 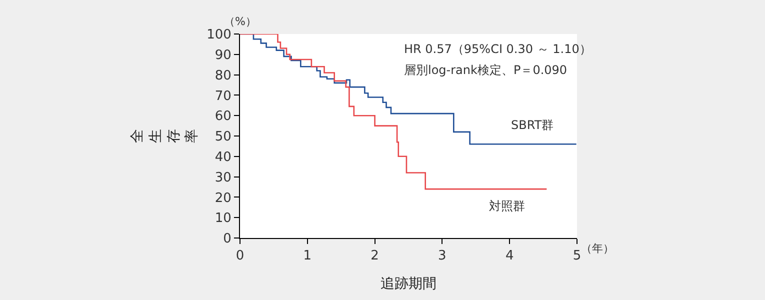 I want to click on annotation: 層別log-rank検定、P＝0.090, so click(x=486, y=70).